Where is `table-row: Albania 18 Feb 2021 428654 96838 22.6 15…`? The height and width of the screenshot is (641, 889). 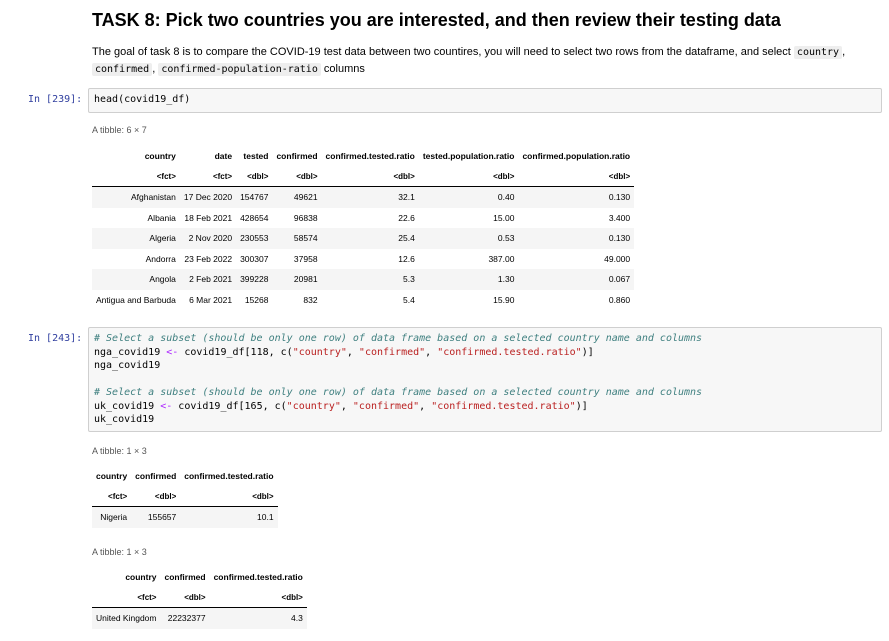 table-row: Albania 18 Feb 2021 428654 96838 22.6 15… is located at coordinates (363, 218).